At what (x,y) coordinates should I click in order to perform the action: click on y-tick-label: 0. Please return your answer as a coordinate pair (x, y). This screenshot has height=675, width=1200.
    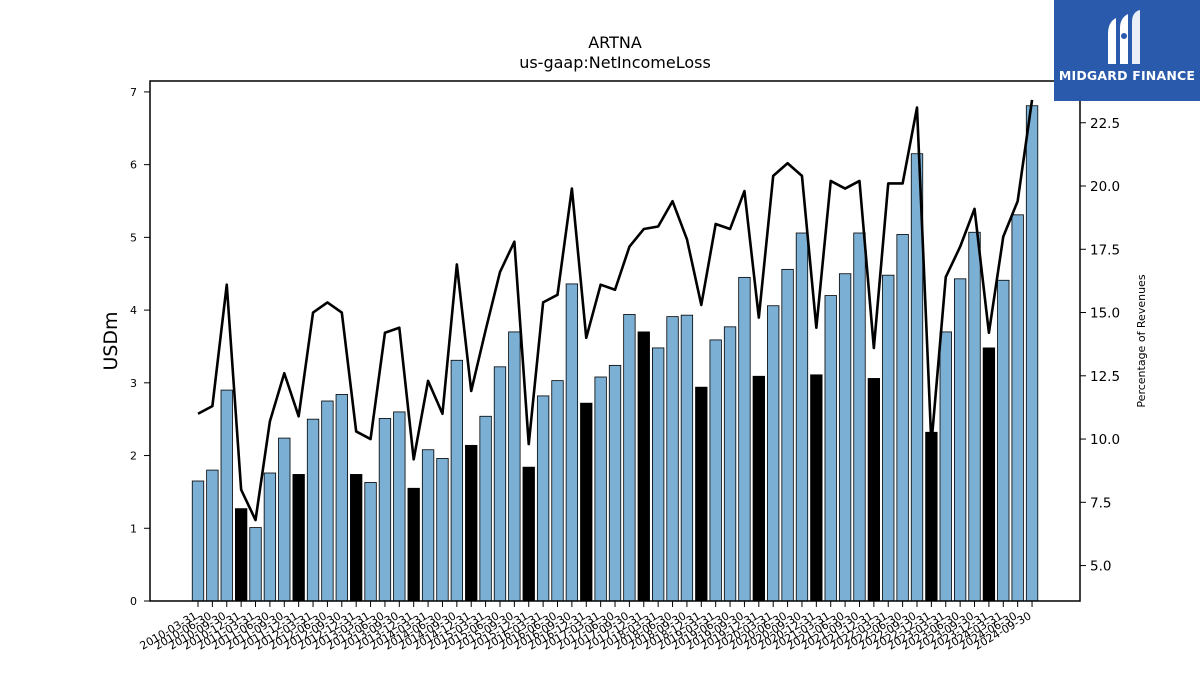
    Looking at the image, I should click on (133, 601).